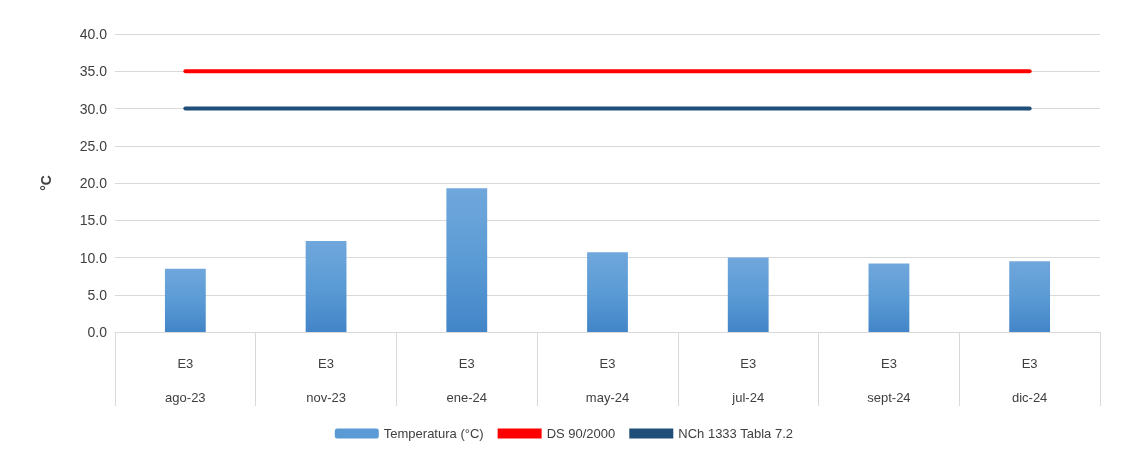  What do you see at coordinates (433, 433) in the screenshot?
I see `legend-label: Temperatura (°C)` at bounding box center [433, 433].